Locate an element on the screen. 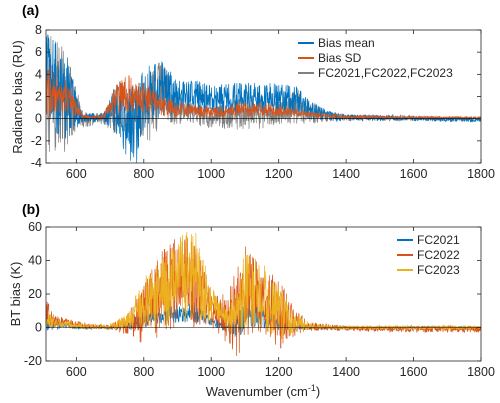 This screenshot has height=403, width=500. x-tick-label-a-2: 1000 is located at coordinates (211, 174).